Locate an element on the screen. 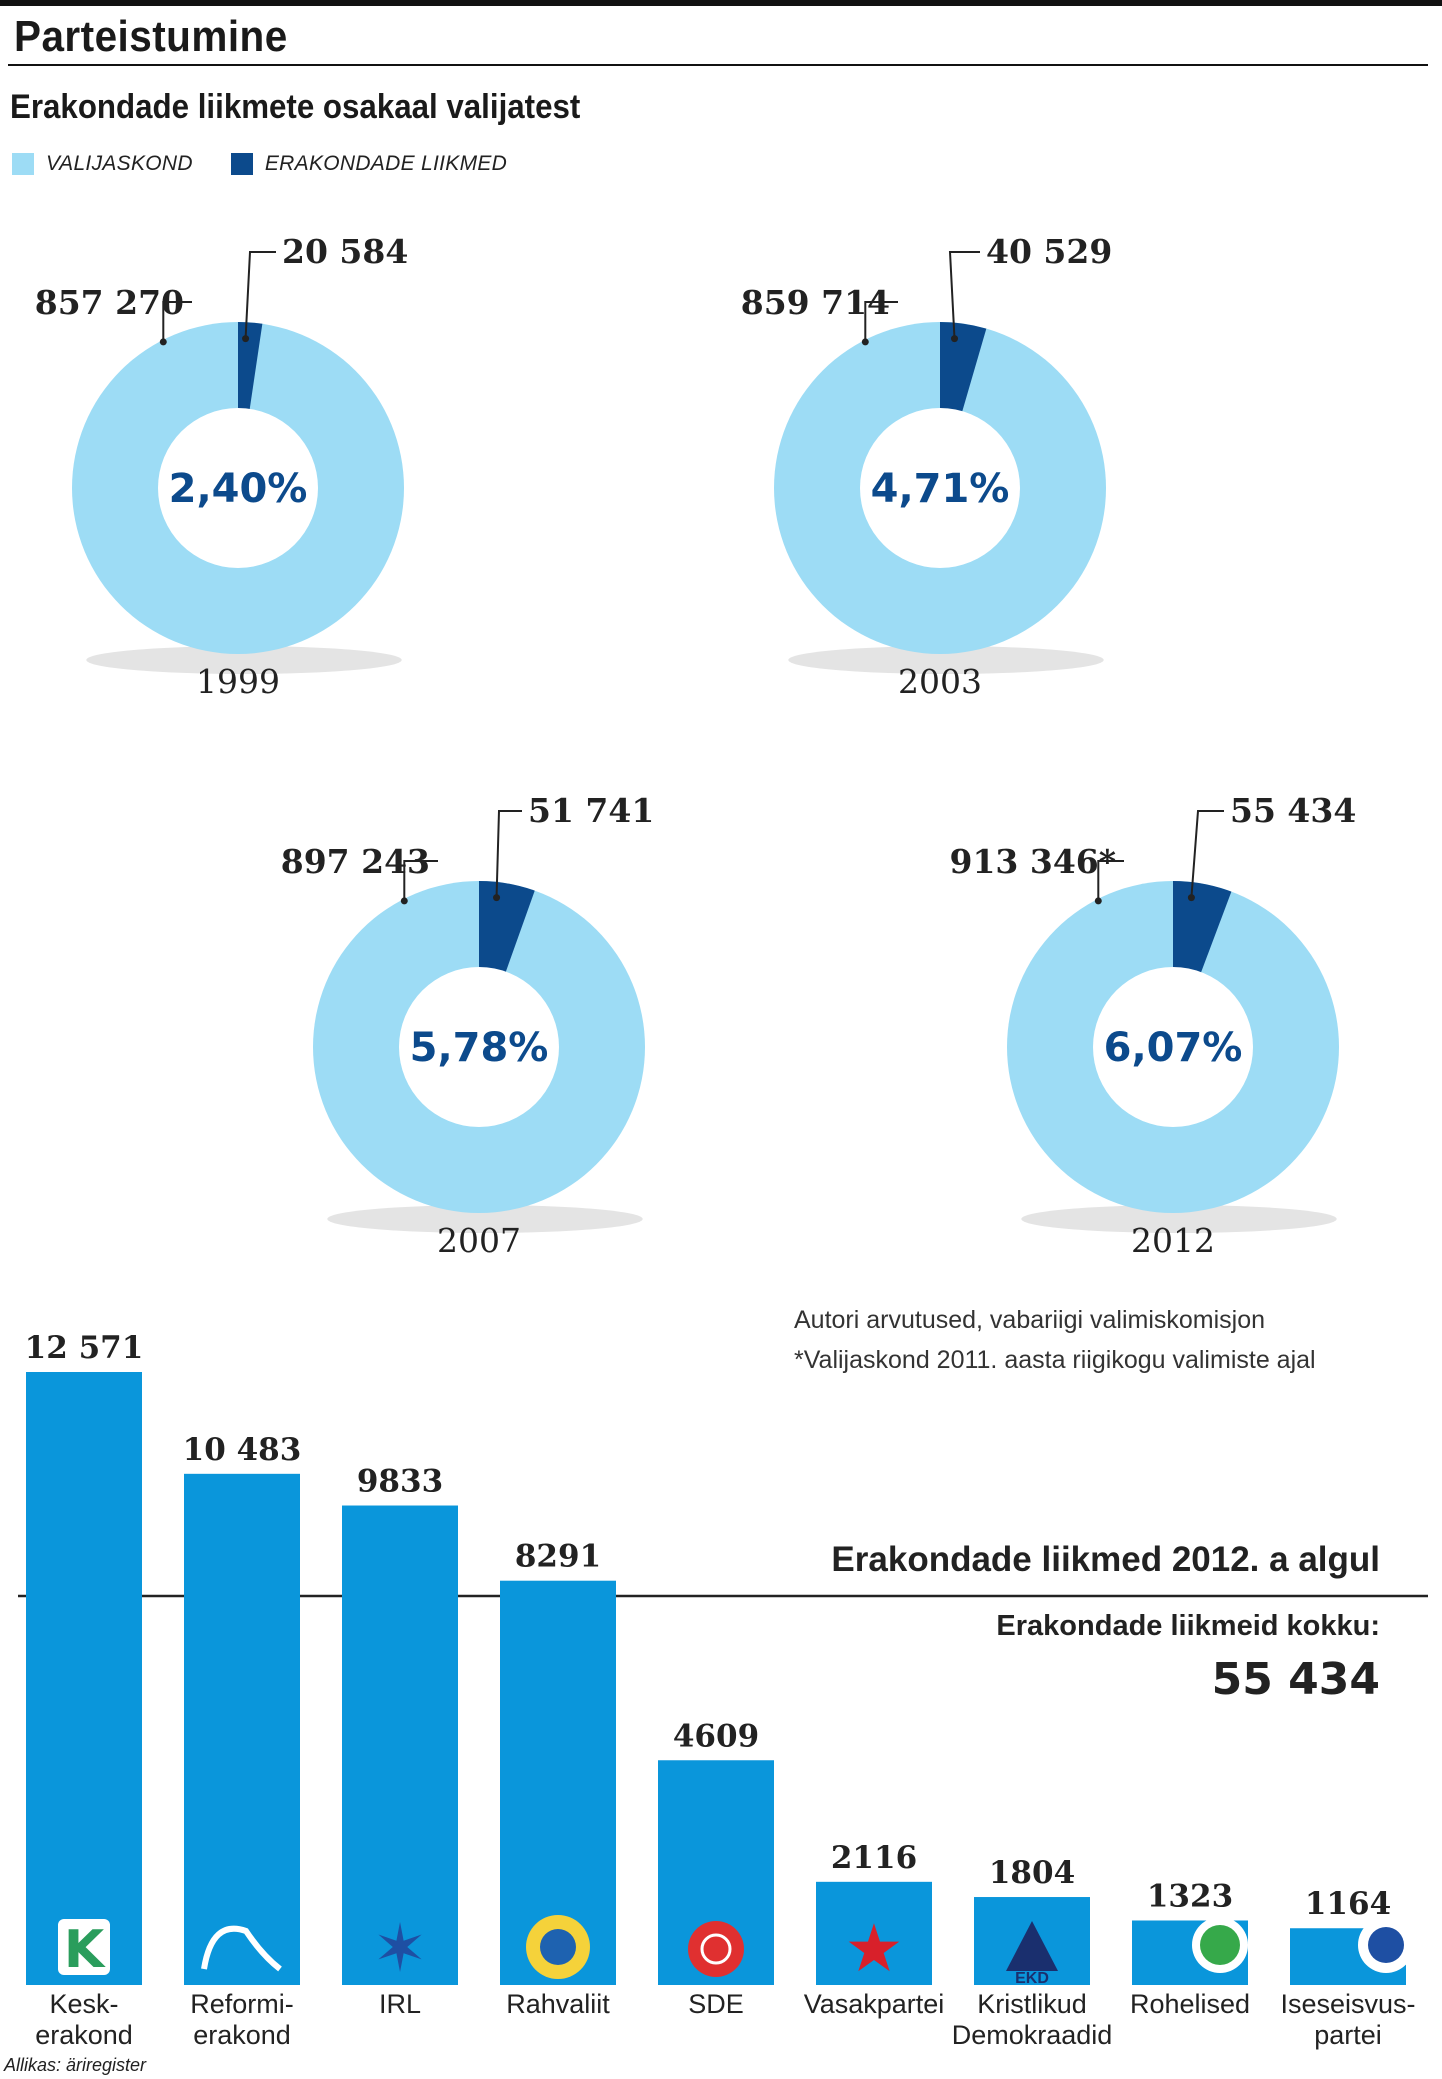  donut-label-members: 20 584 is located at coordinates (345, 251).